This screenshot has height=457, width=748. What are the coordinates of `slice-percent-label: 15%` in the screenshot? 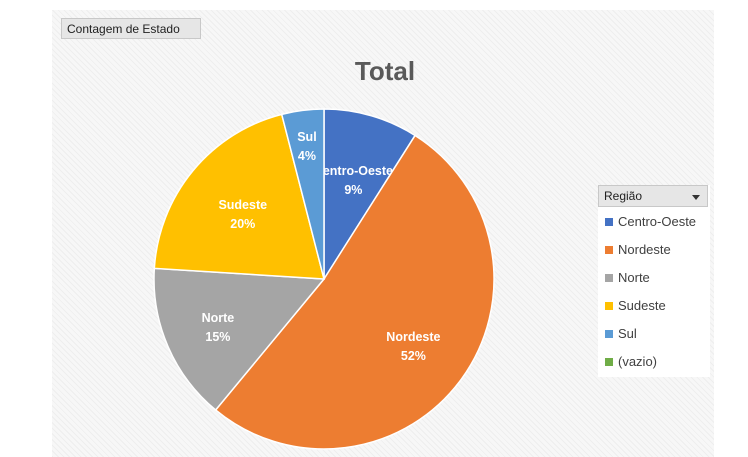 It's located at (217, 337).